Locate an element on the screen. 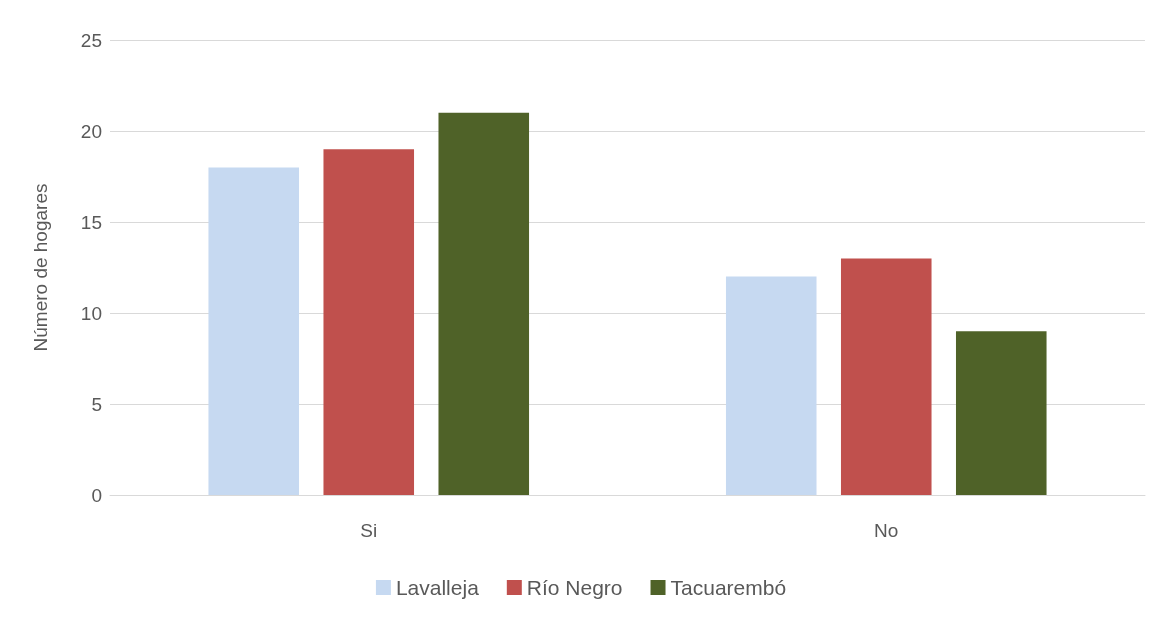 The width and height of the screenshot is (1162, 621). y-tick-label: 20 is located at coordinates (91, 131).